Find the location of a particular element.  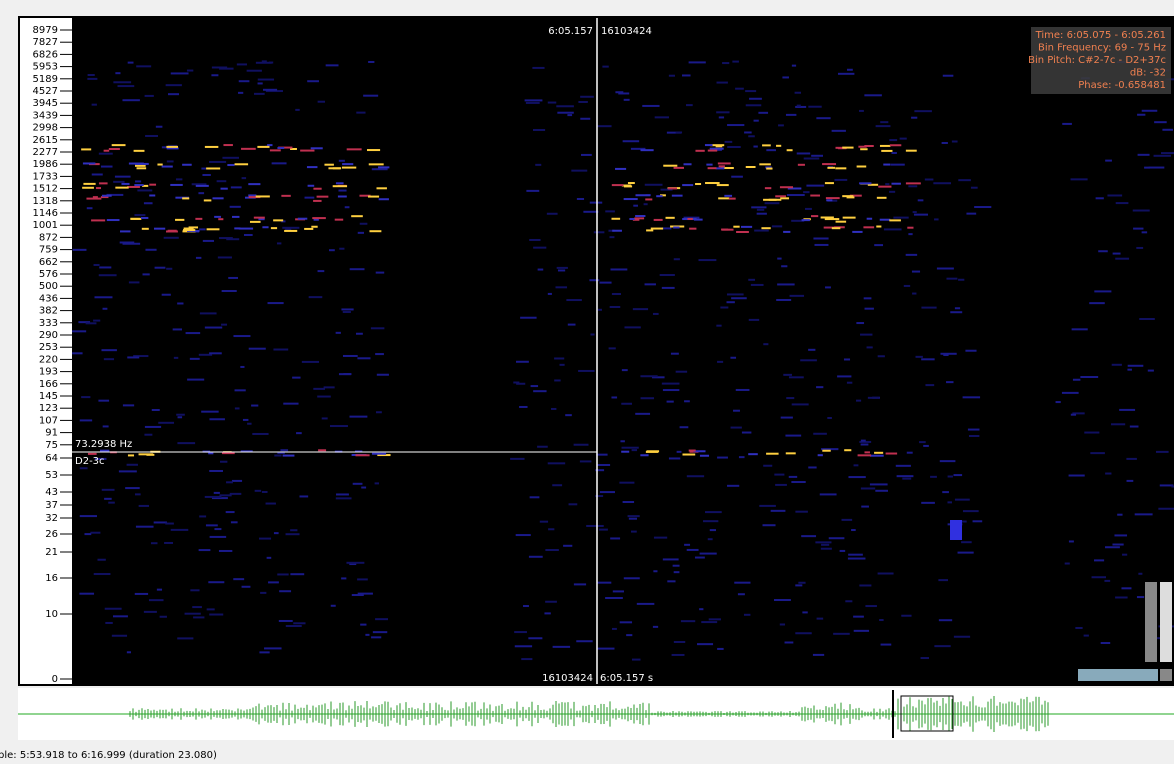

zoom-slider is located at coordinates (1151, 622).